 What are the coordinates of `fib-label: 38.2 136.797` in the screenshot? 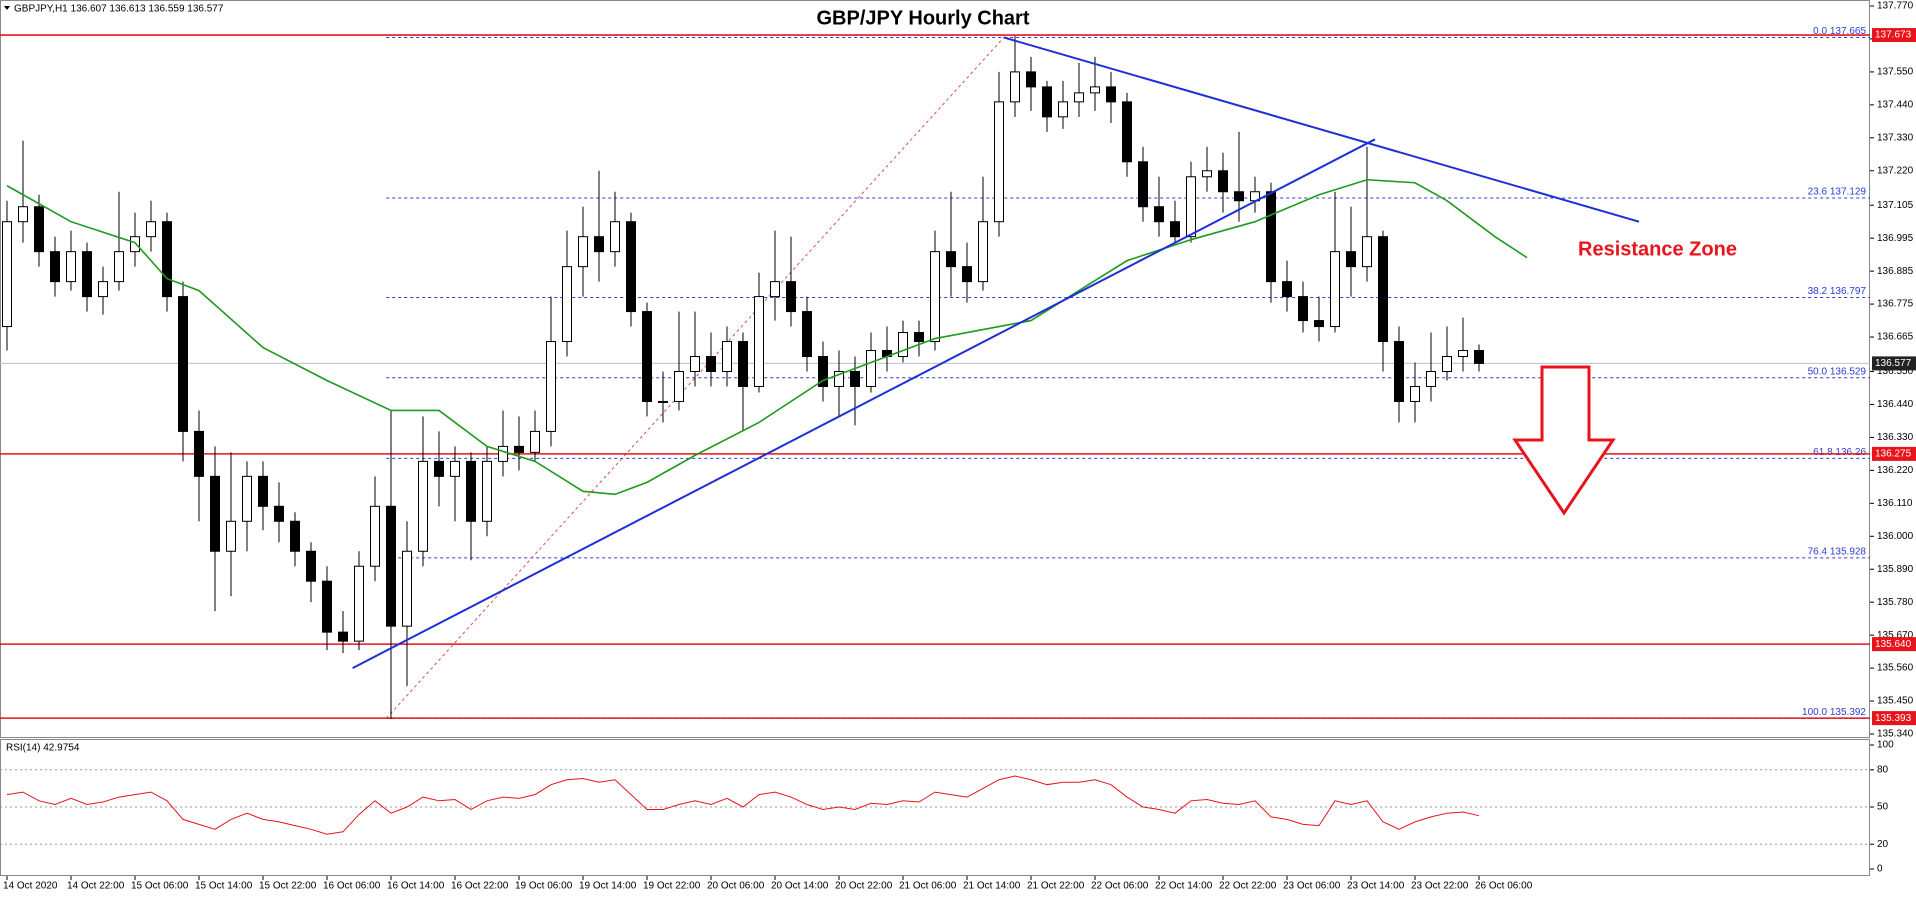 It's located at (1837, 291).